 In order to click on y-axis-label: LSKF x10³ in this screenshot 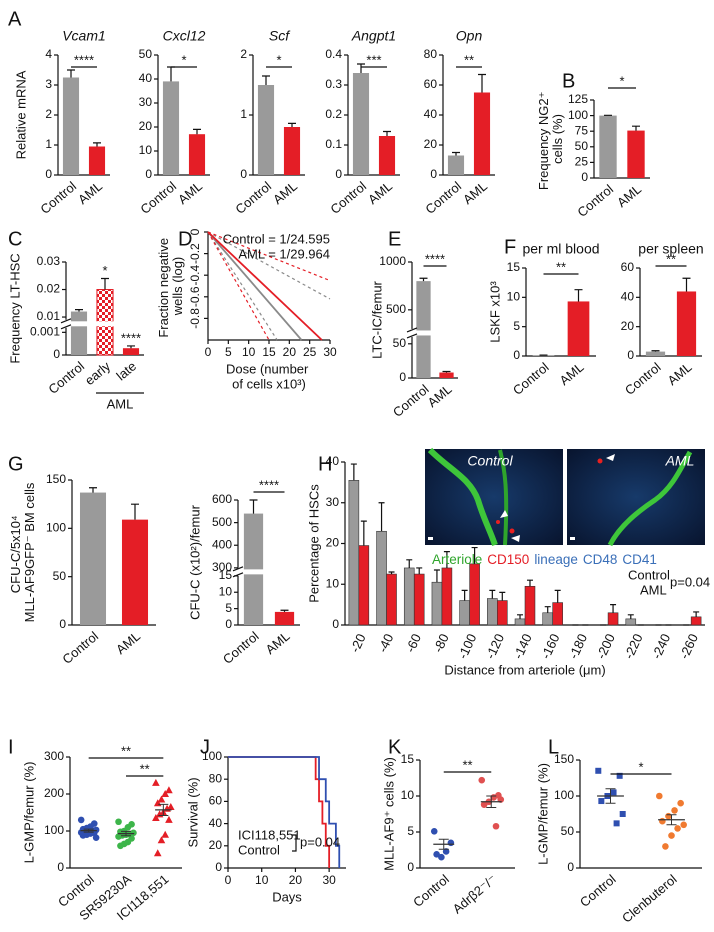, I will do `click(494, 312)`.